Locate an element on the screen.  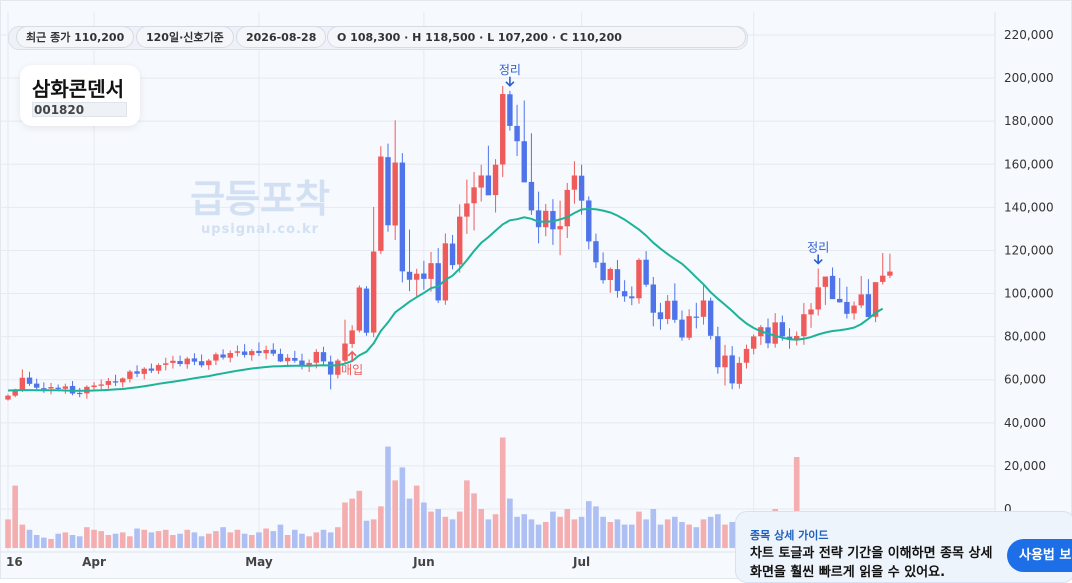
guide-button: 사용법 보기 is located at coordinates (1039, 555).